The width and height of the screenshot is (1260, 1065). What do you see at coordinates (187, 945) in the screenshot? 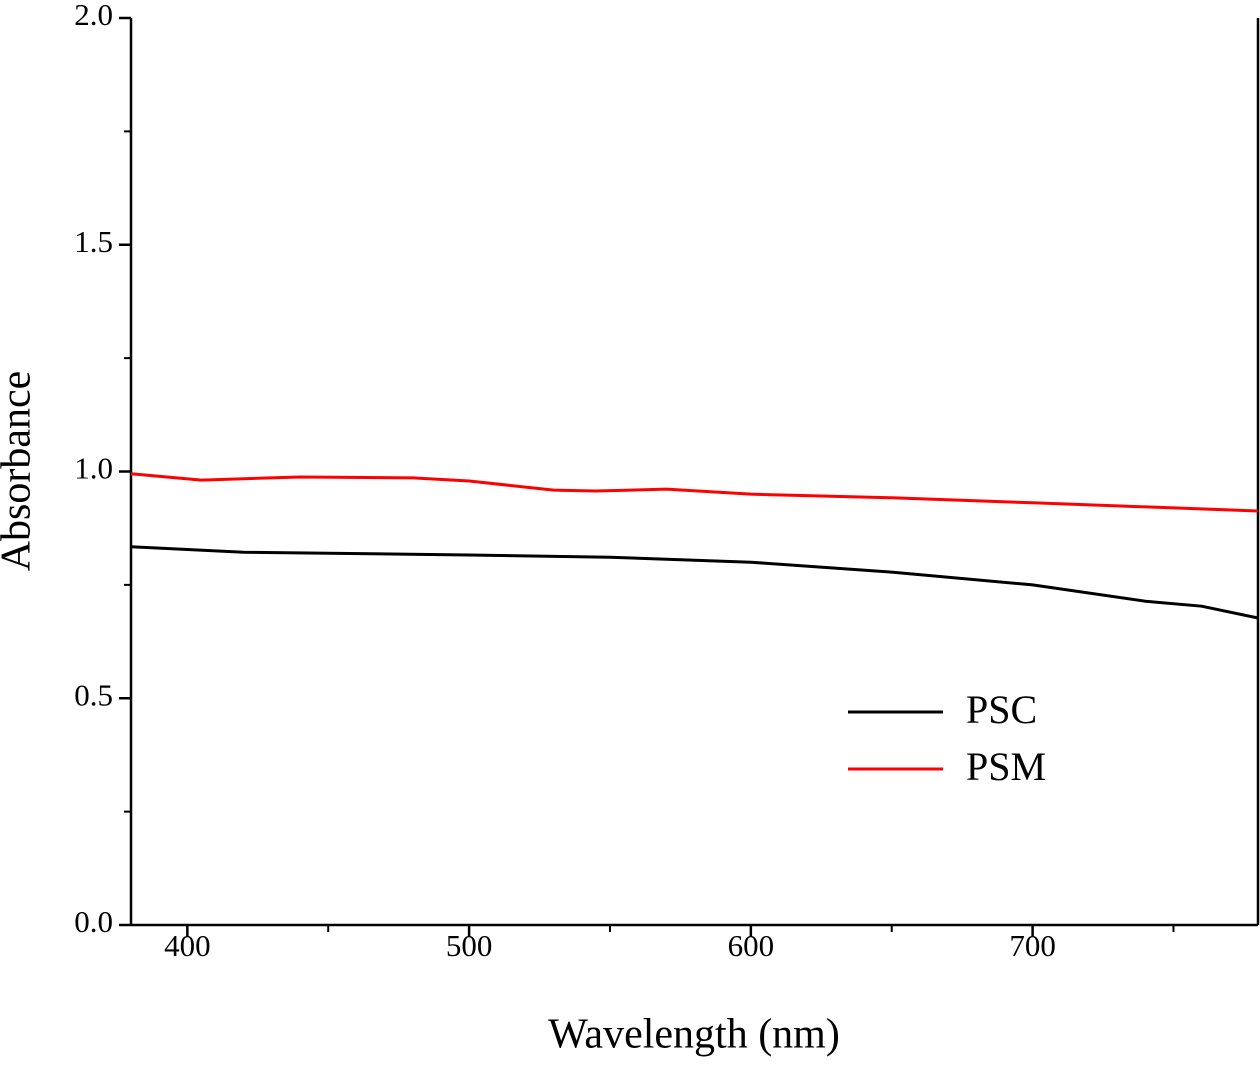
I see `x-tick-label: 400` at bounding box center [187, 945].